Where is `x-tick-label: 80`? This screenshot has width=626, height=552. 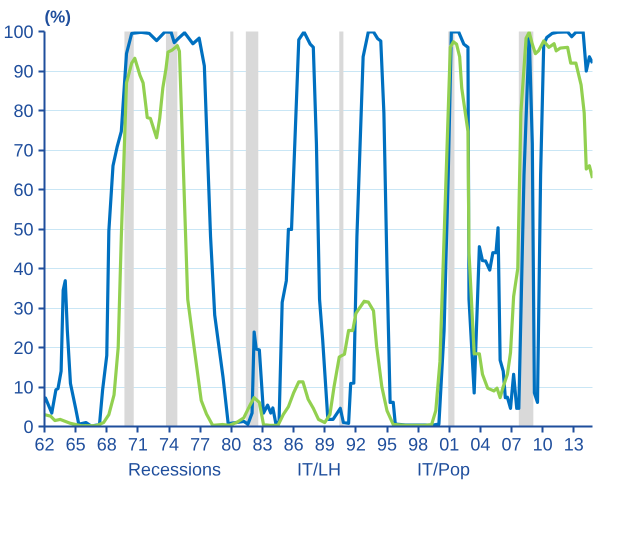
x-tick-label: 80 is located at coordinates (231, 444).